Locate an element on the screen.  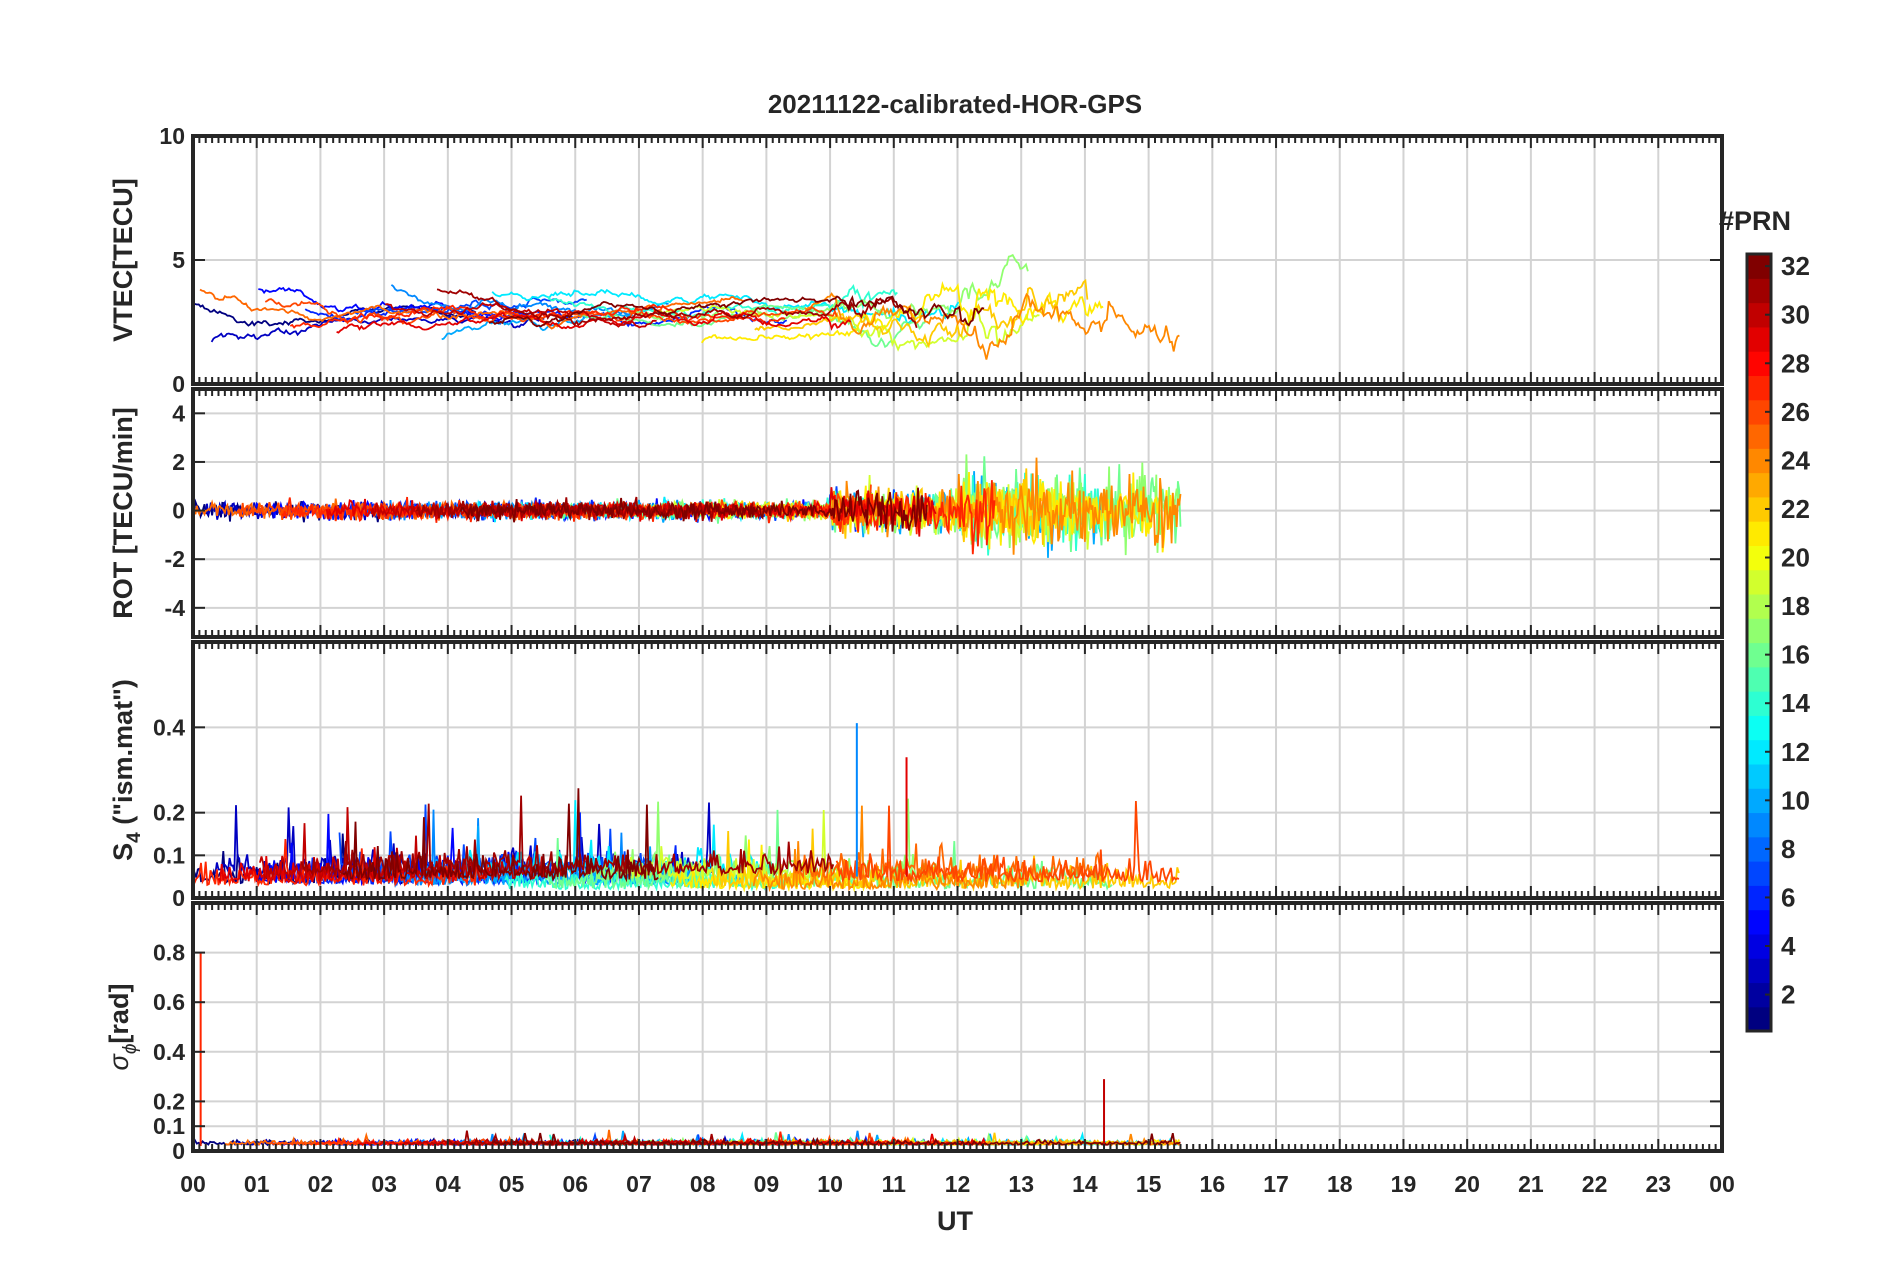
y-axis-label-main: S is located at coordinates (123, 852).